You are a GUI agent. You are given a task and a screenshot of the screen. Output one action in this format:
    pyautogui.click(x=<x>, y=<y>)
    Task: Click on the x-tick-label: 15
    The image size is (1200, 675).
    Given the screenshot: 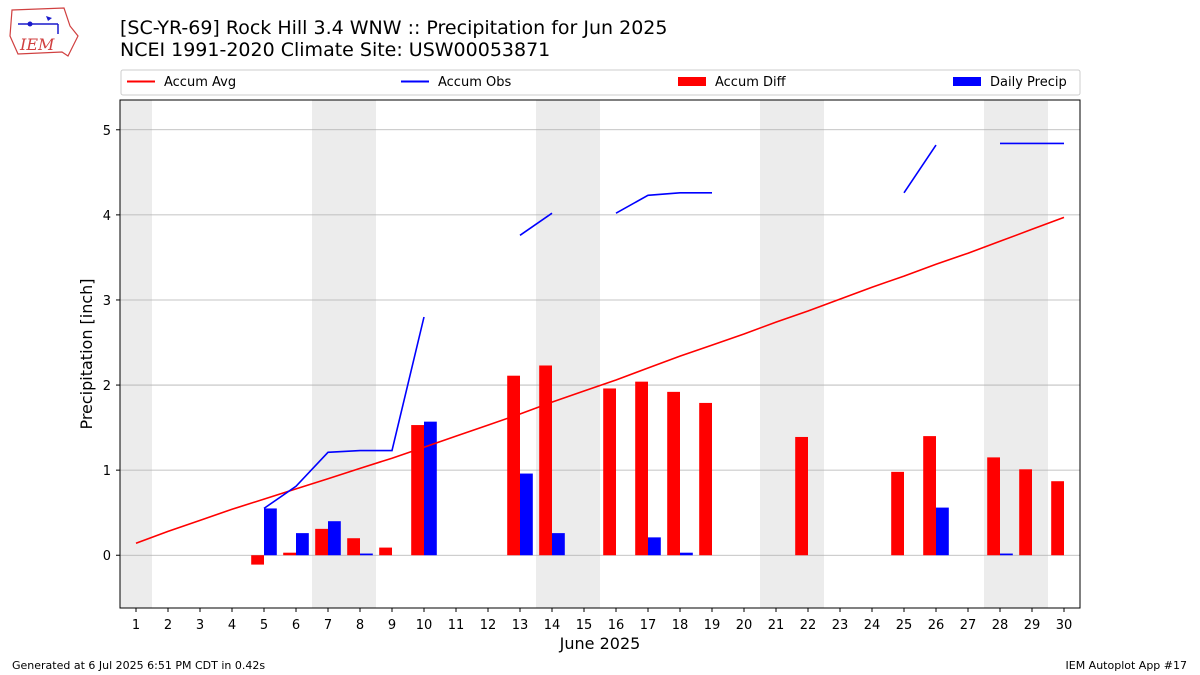 What is the action you would take?
    pyautogui.click(x=584, y=625)
    